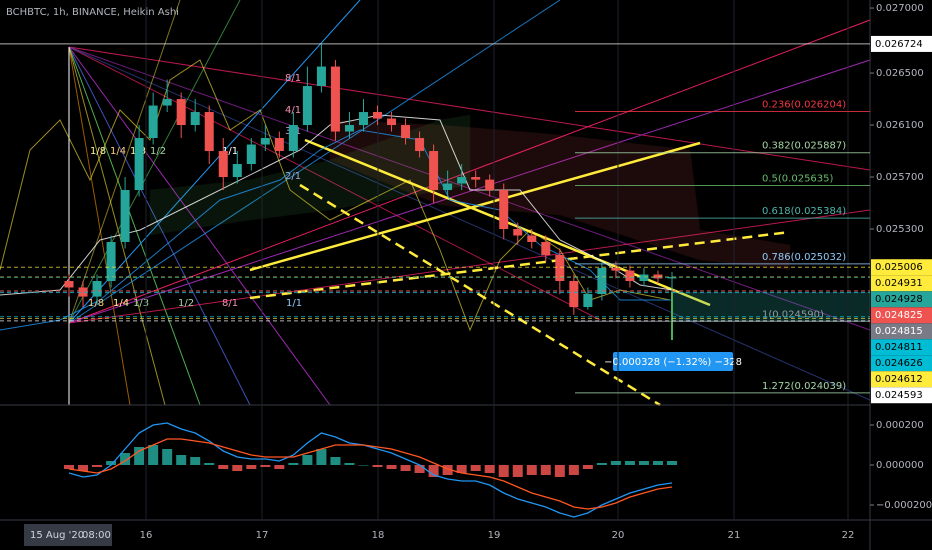  I want to click on x-tick-label: 17, so click(262, 535).